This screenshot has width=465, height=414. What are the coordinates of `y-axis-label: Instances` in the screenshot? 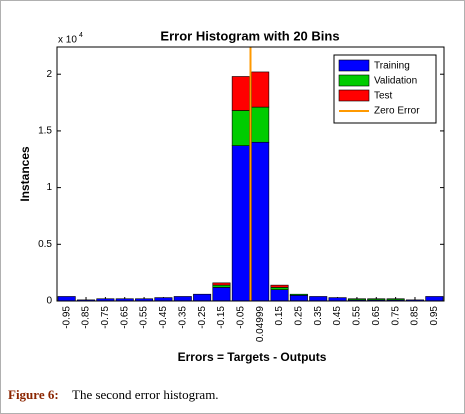 It's located at (25, 174).